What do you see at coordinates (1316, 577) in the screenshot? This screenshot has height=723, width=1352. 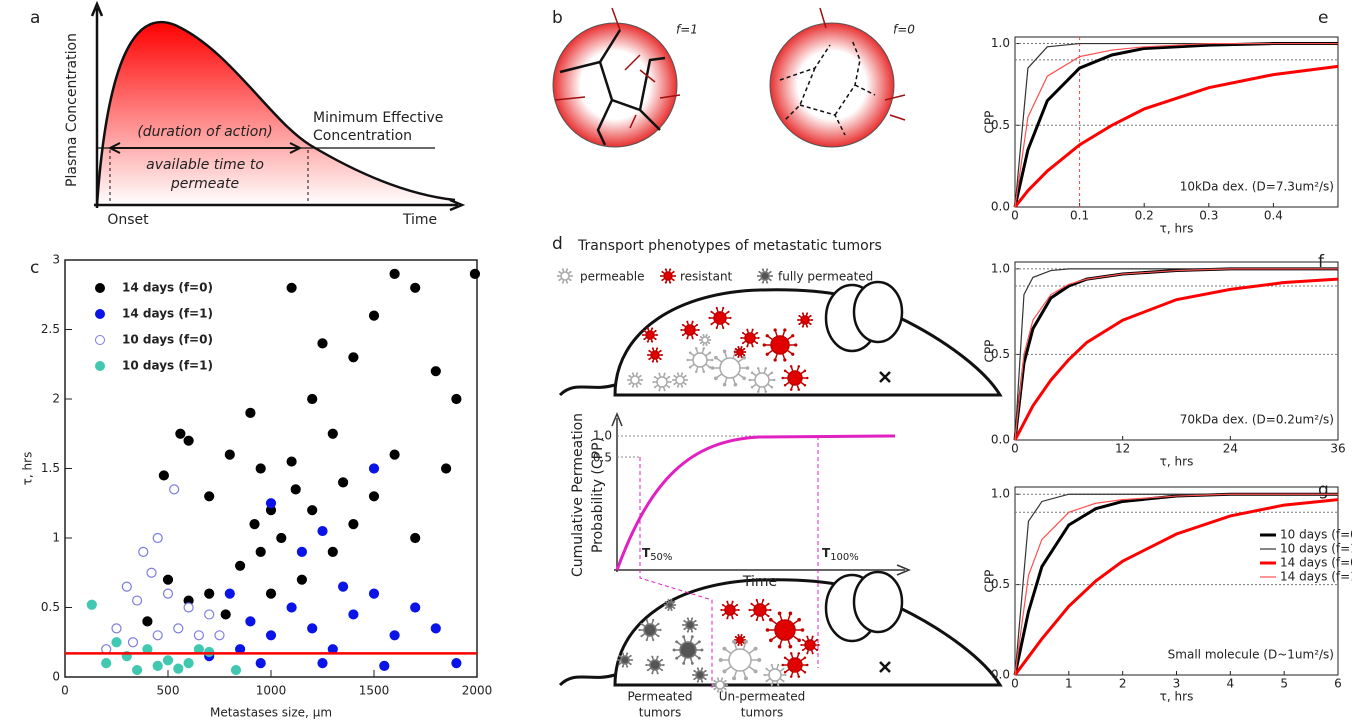 I see `legend-label: 14 days (f=1)` at bounding box center [1316, 577].